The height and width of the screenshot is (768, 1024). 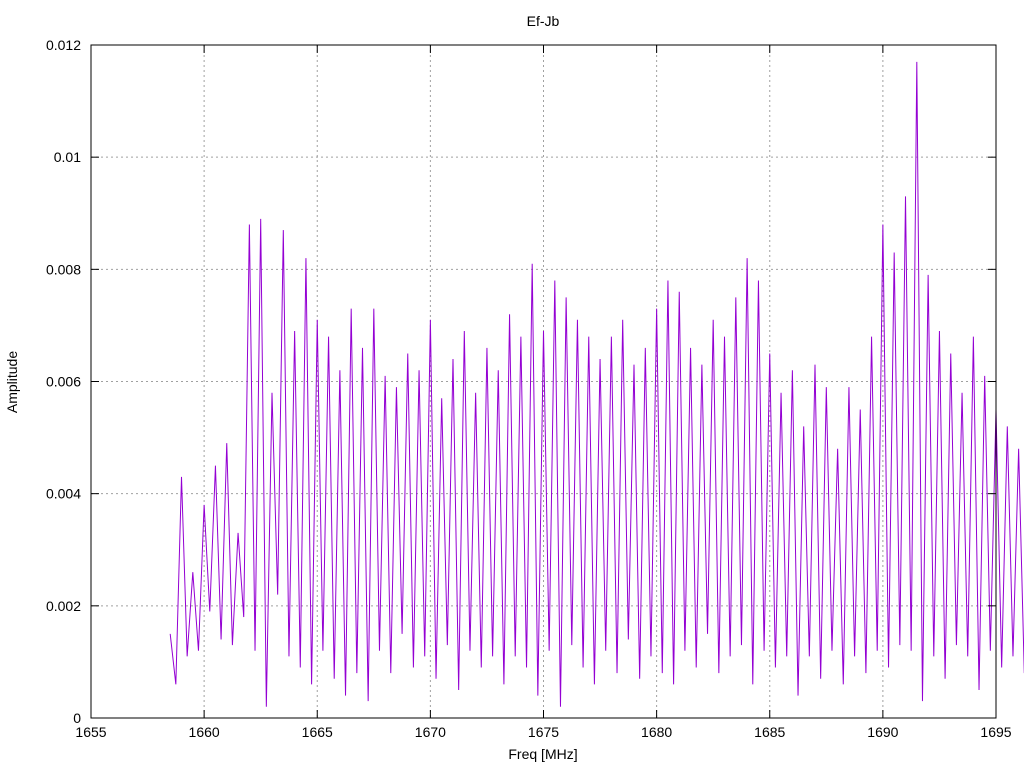 What do you see at coordinates (63, 269) in the screenshot?
I see `y-tick-label: 0.008` at bounding box center [63, 269].